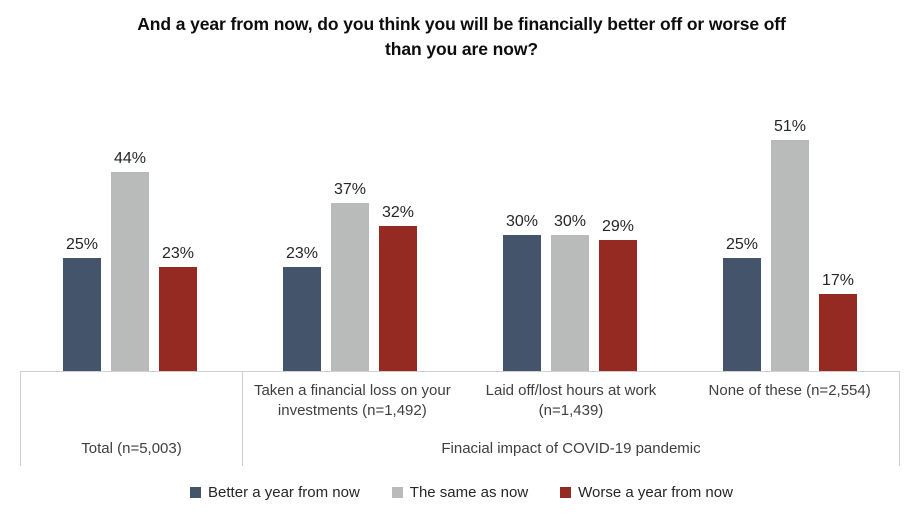 The width and height of the screenshot is (923, 526). What do you see at coordinates (789, 390) in the screenshot?
I see `axis-label-none: None of these (n=2,554)` at bounding box center [789, 390].